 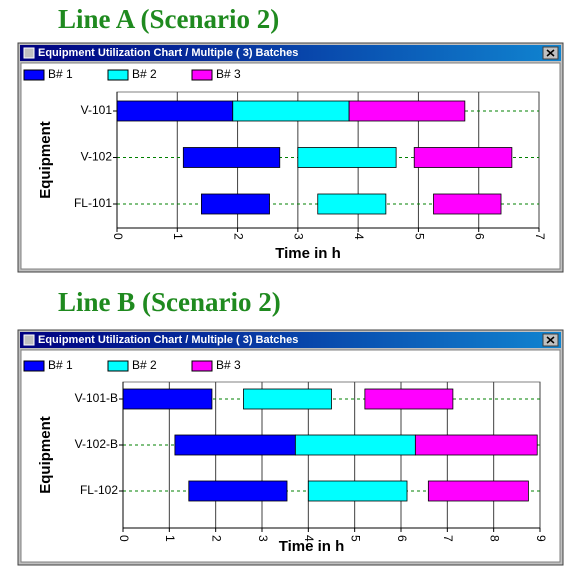 What do you see at coordinates (97, 110) in the screenshot?
I see `y-tick-label: V-101` at bounding box center [97, 110].